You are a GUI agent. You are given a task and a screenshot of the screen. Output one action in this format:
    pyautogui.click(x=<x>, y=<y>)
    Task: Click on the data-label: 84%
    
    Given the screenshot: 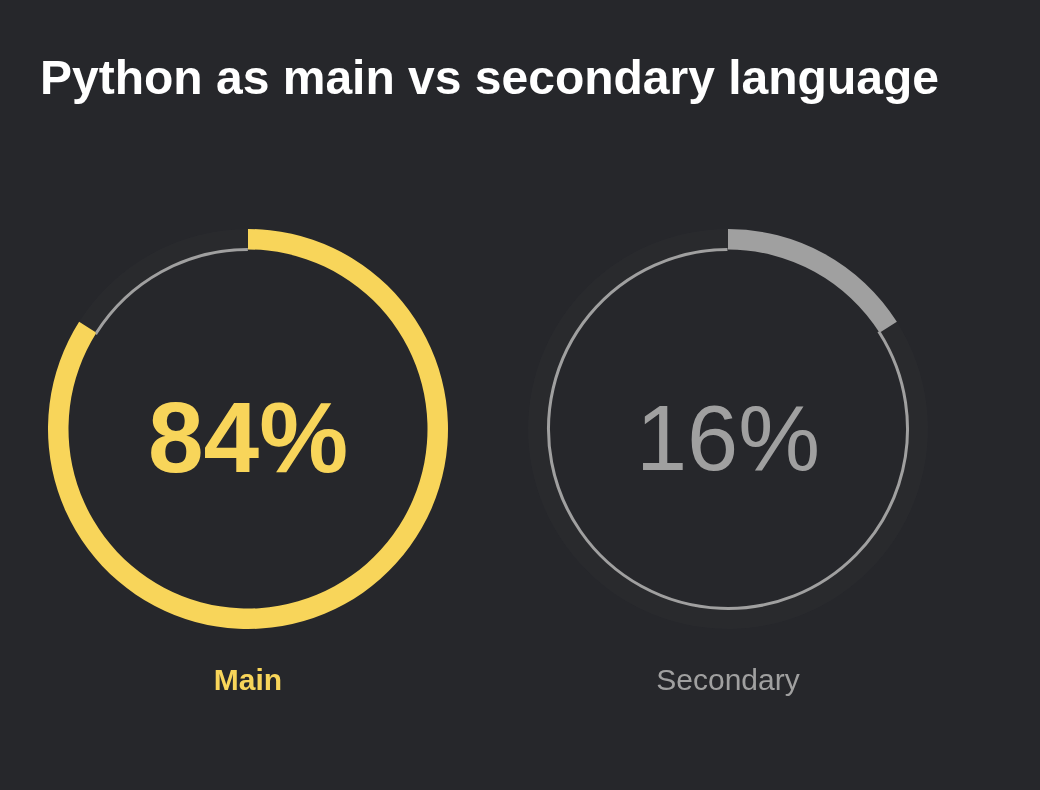 What is the action you would take?
    pyautogui.click(x=248, y=437)
    